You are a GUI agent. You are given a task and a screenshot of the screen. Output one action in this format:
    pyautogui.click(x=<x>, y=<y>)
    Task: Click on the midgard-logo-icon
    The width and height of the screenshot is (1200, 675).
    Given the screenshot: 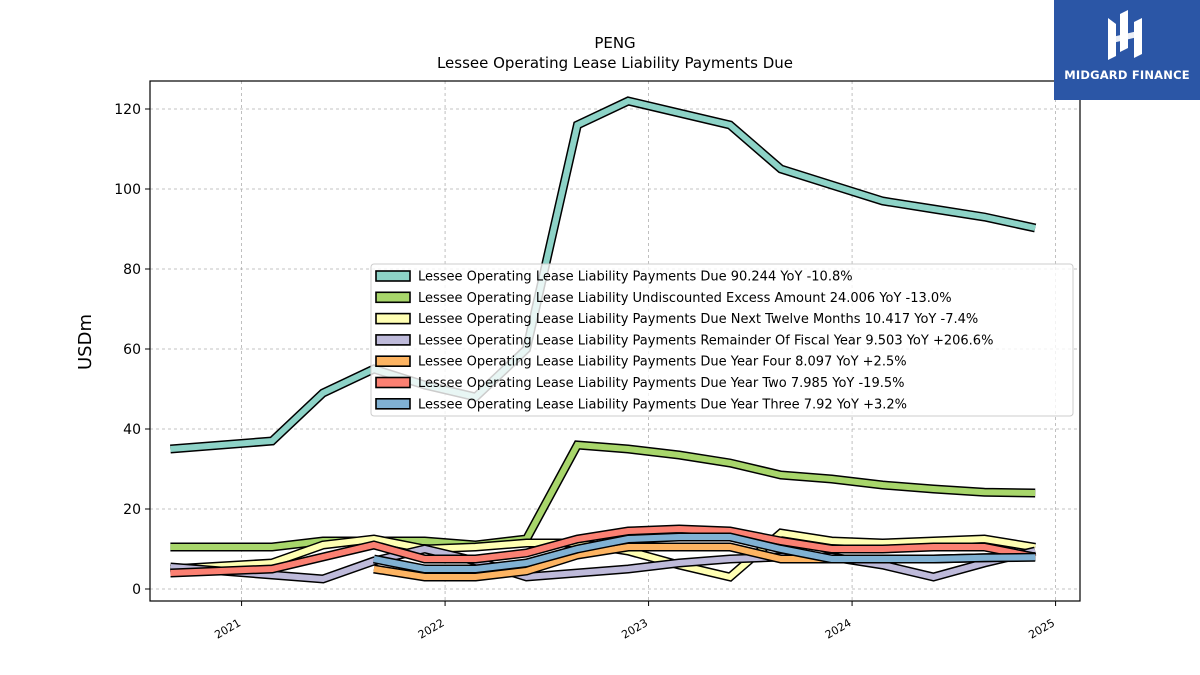 What is the action you would take?
    pyautogui.click(x=1125, y=35)
    